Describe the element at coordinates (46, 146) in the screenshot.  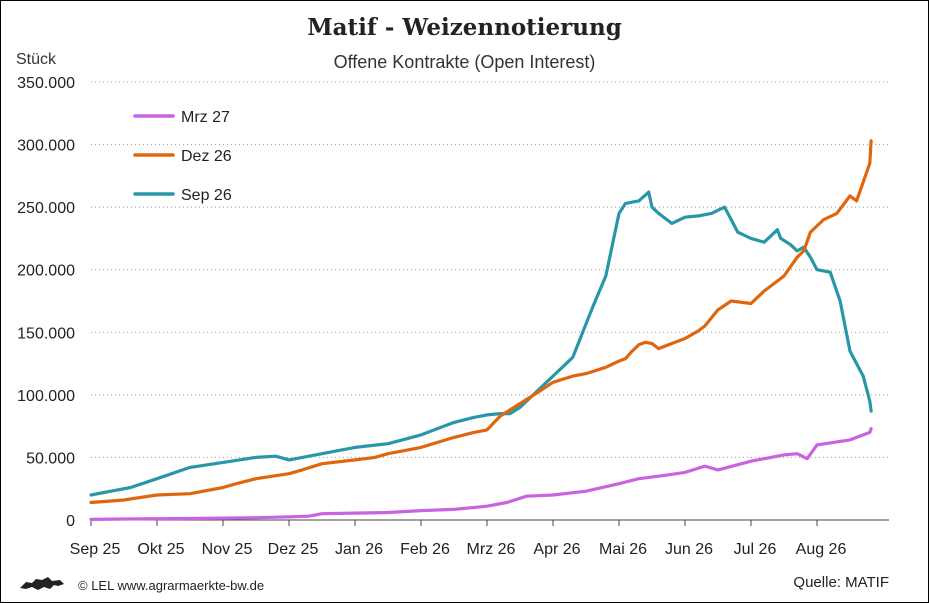
I see `y-tick-label: 300.000` at that location.